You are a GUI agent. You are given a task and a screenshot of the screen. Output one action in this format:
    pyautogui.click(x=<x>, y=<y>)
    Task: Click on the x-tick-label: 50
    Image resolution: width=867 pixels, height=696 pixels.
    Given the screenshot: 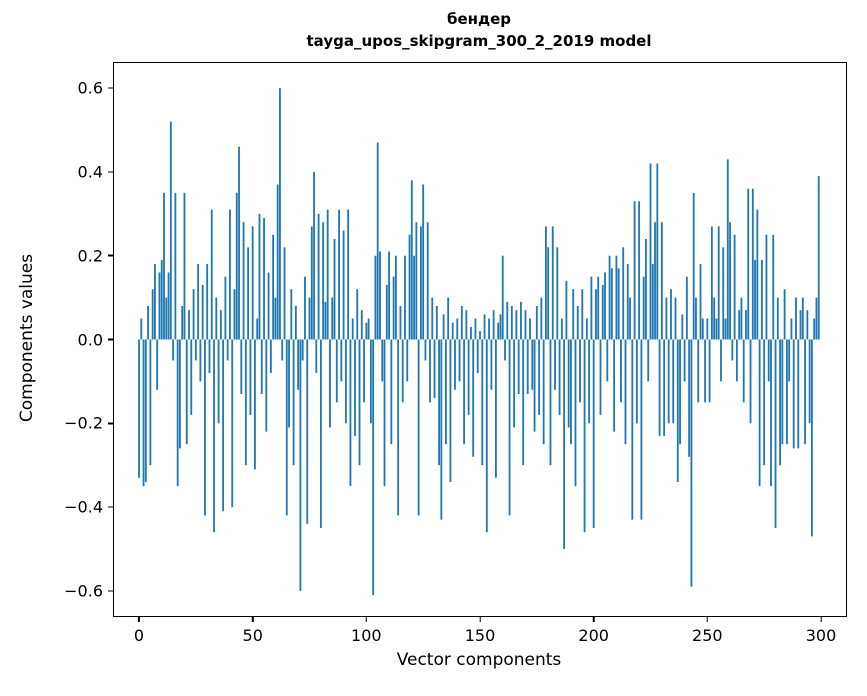 What is the action you would take?
    pyautogui.click(x=252, y=635)
    